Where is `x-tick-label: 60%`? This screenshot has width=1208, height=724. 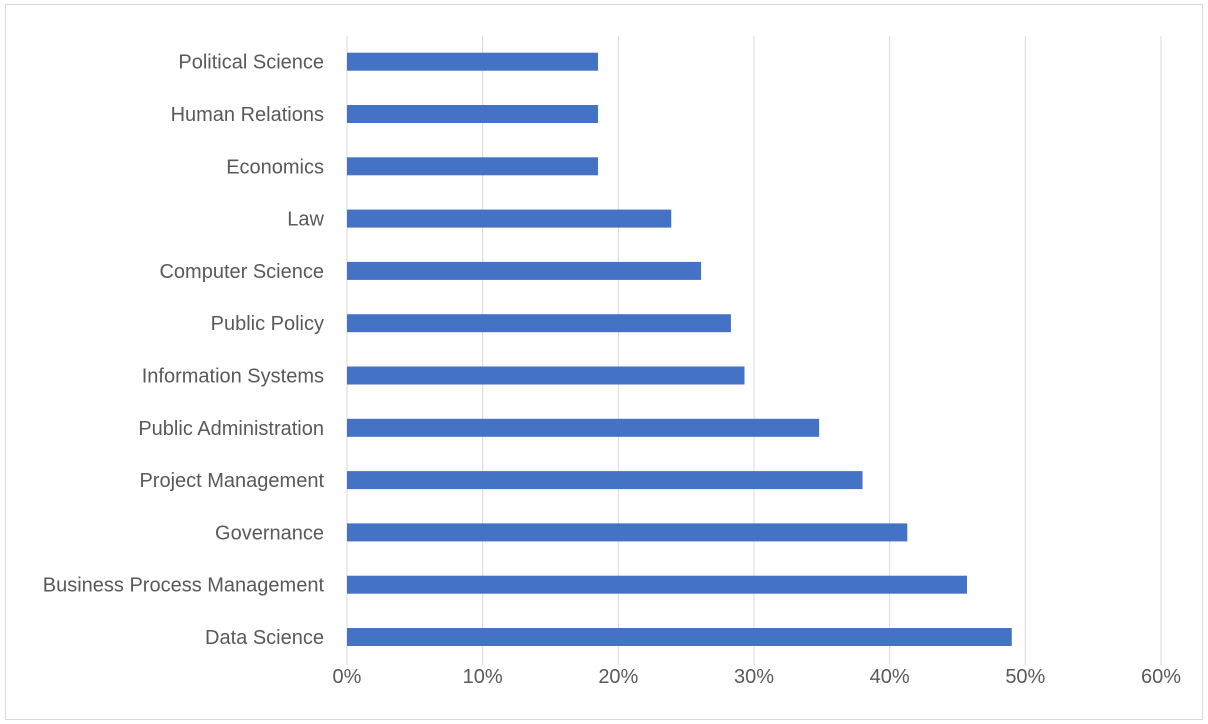
x-tick-label: 60% is located at coordinates (1161, 677).